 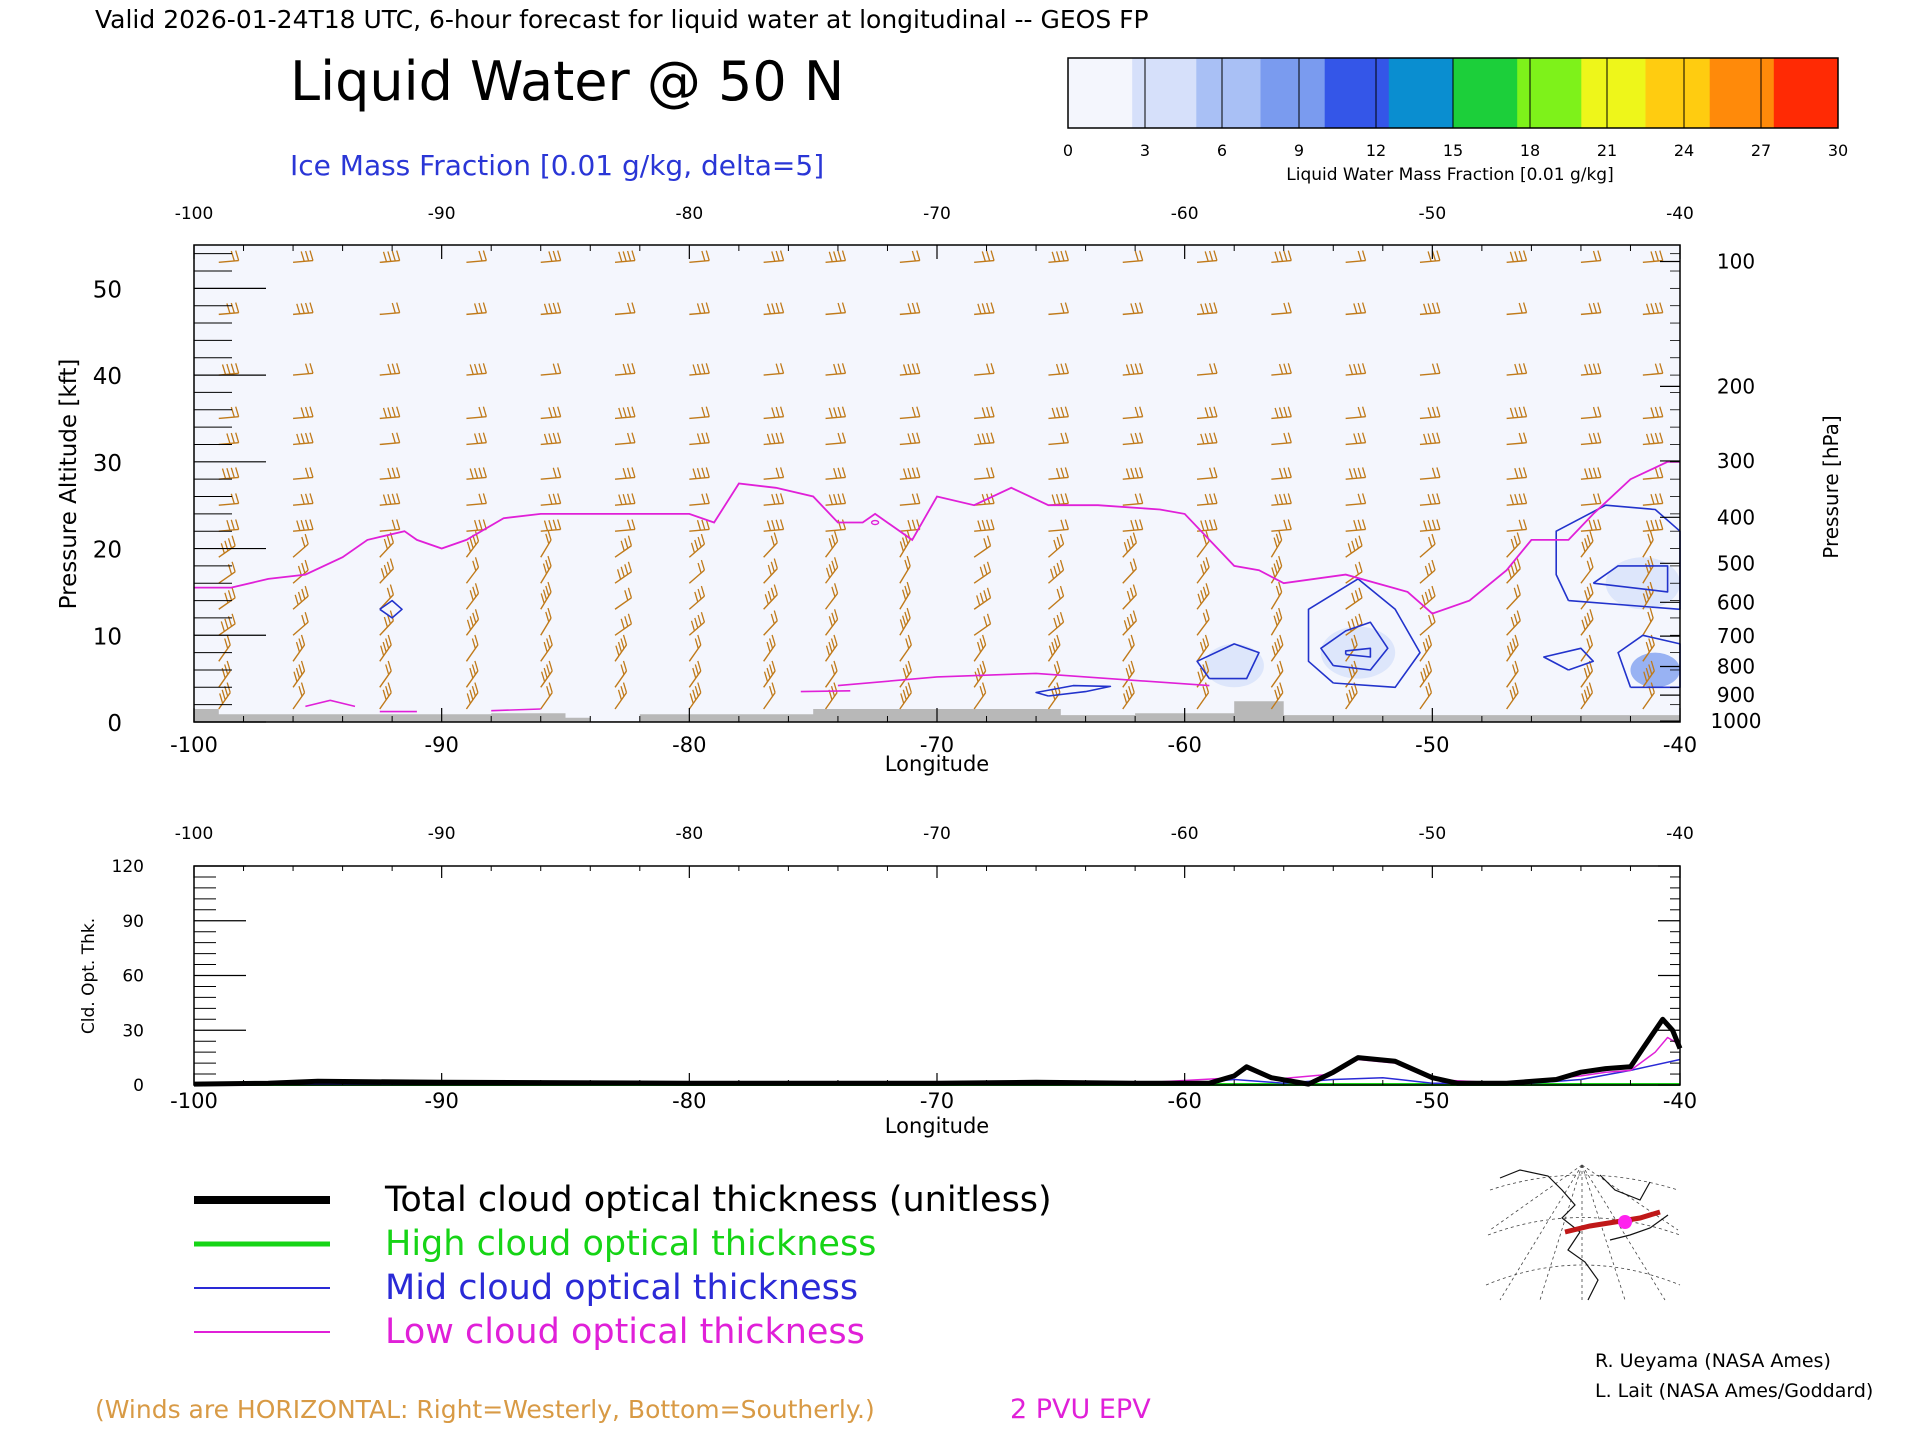 What do you see at coordinates (1432, 1101) in the screenshot?
I see `lower-x-tick-label: -50` at bounding box center [1432, 1101].